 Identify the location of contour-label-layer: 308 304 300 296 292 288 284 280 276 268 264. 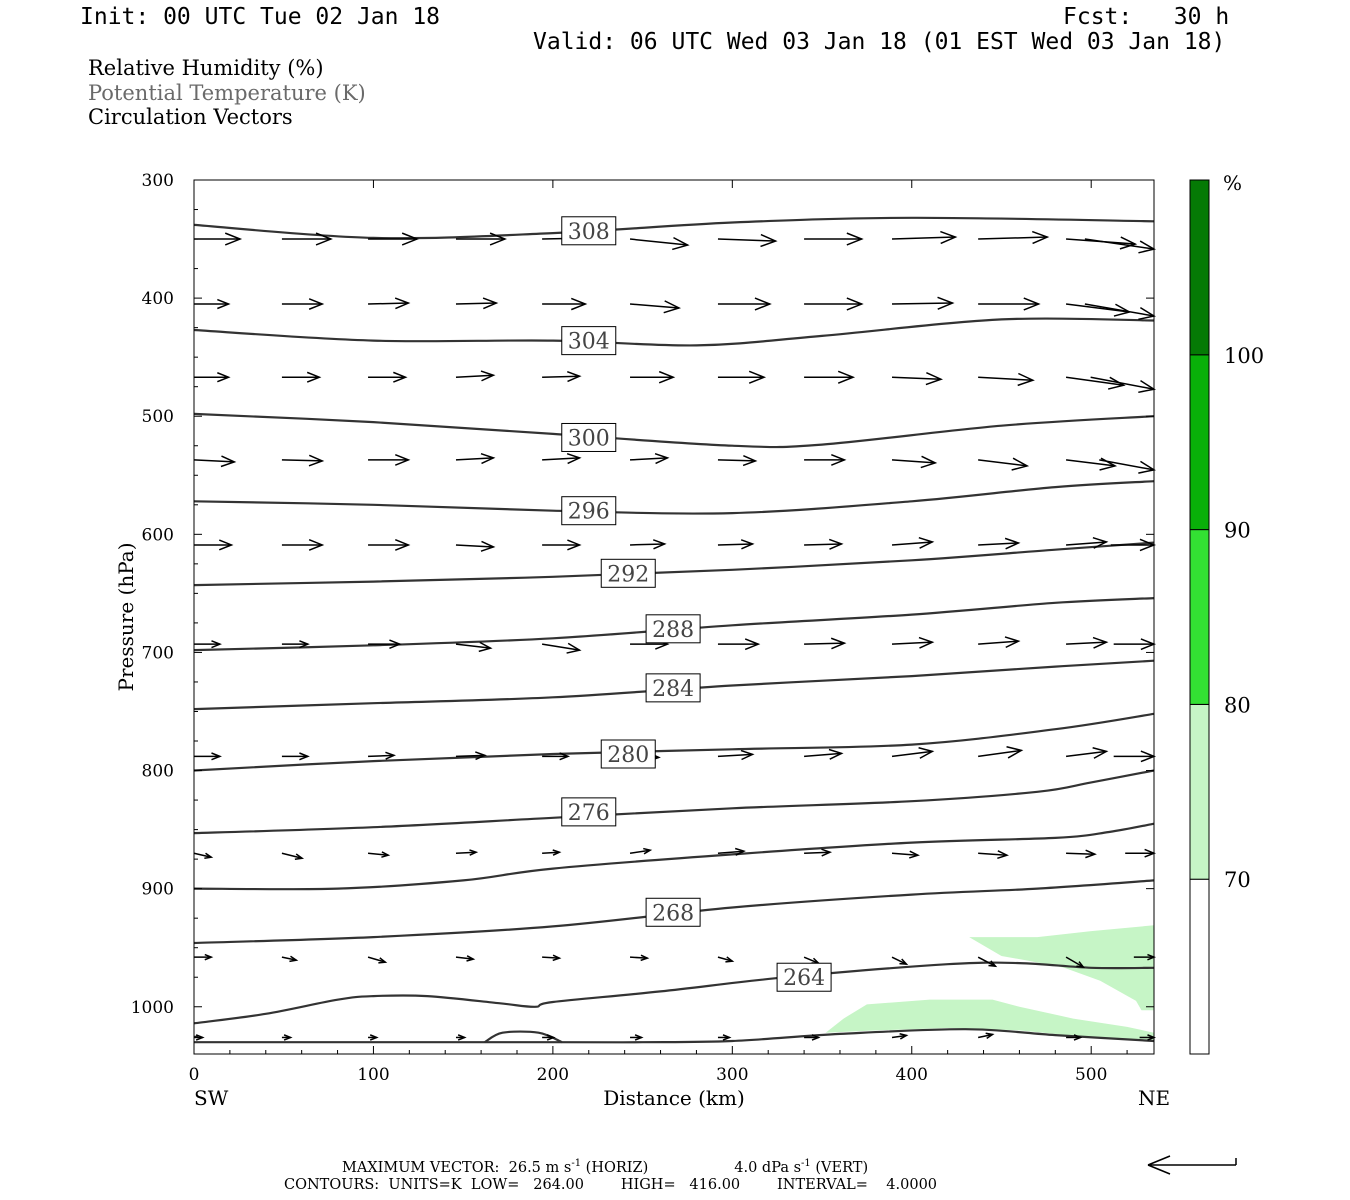
(696, 604).